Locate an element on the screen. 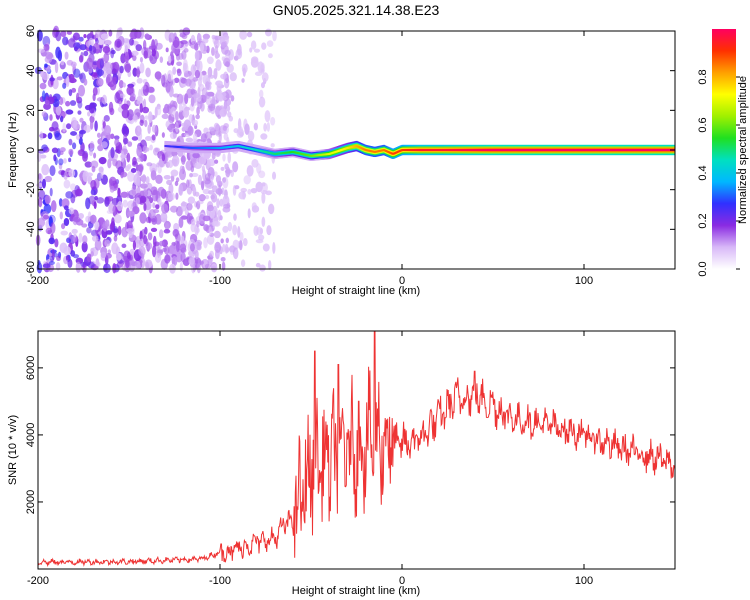 This screenshot has width=750, height=600. y-tick-label: -20 is located at coordinates (31, 190).